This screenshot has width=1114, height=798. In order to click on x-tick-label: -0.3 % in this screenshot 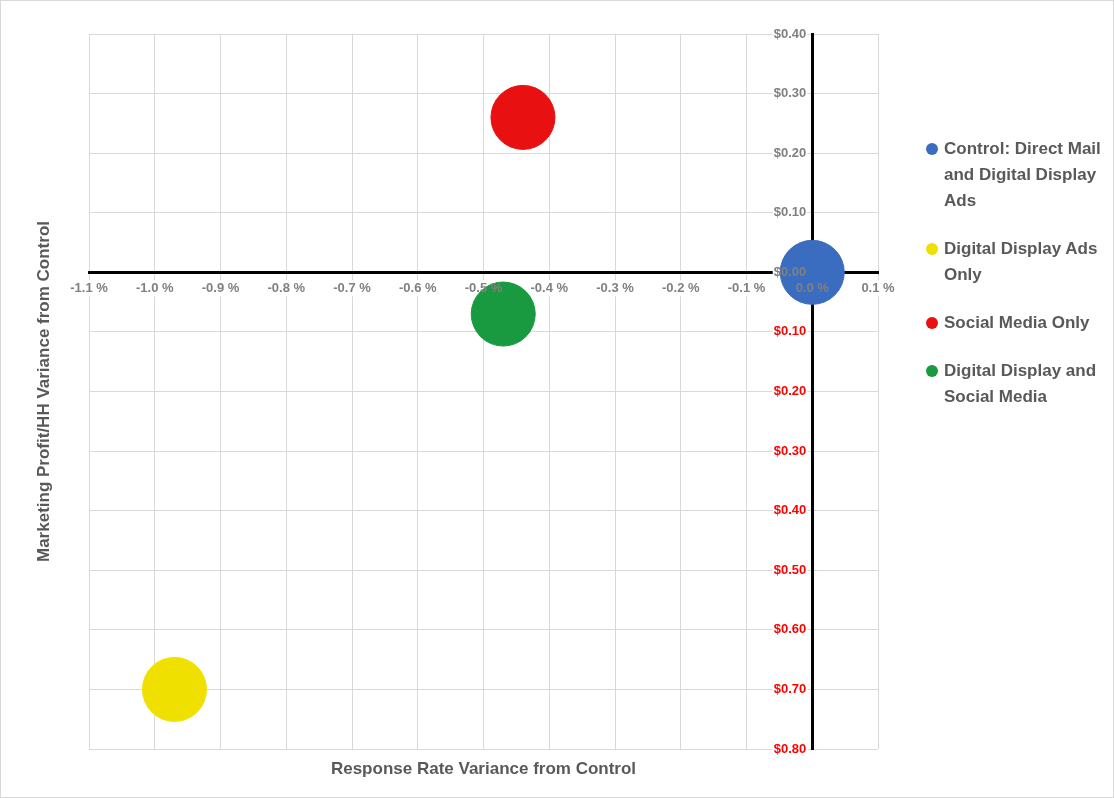, I will do `click(615, 287)`.